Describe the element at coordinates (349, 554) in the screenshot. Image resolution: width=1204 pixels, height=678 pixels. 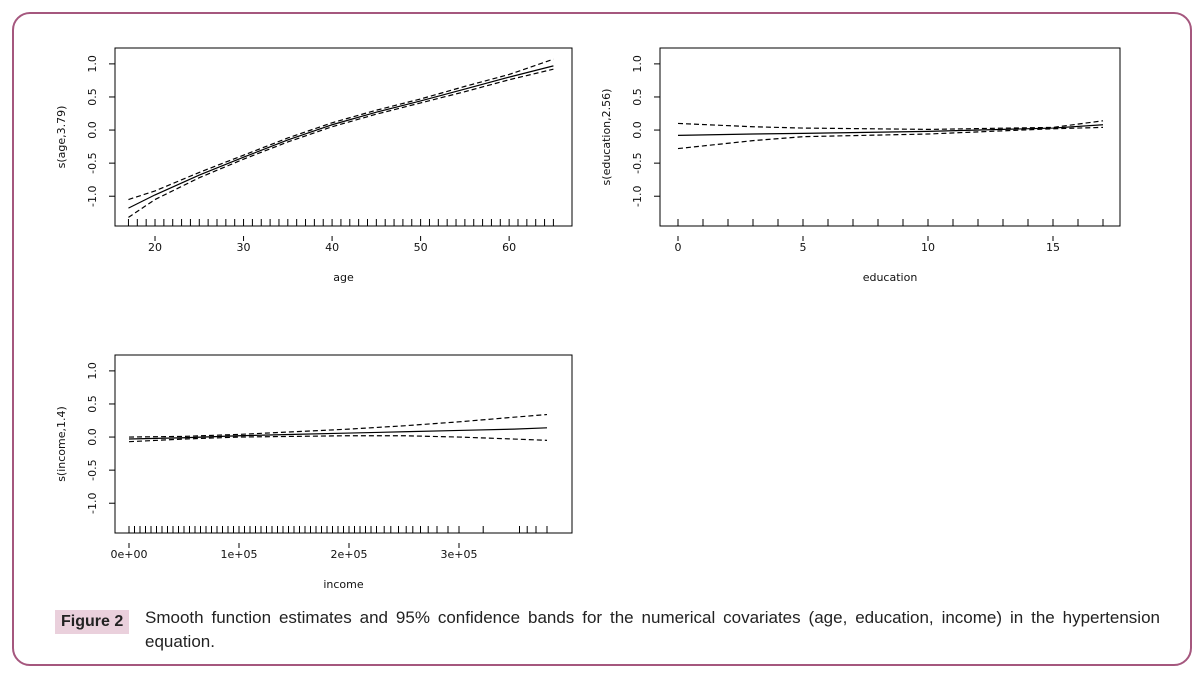
I see `x-tick-label: 2e+05` at that location.